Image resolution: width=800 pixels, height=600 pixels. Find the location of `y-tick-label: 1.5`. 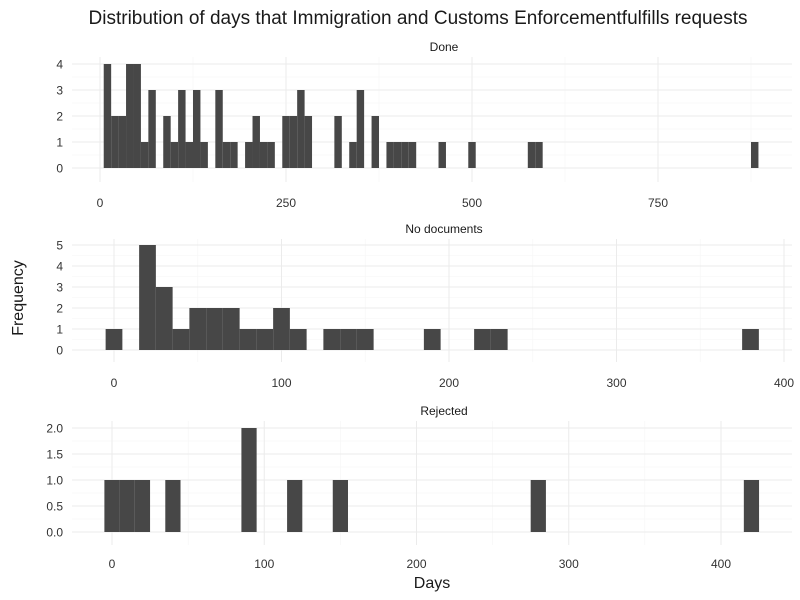

y-tick-label: 1.5 is located at coordinates (54, 455).